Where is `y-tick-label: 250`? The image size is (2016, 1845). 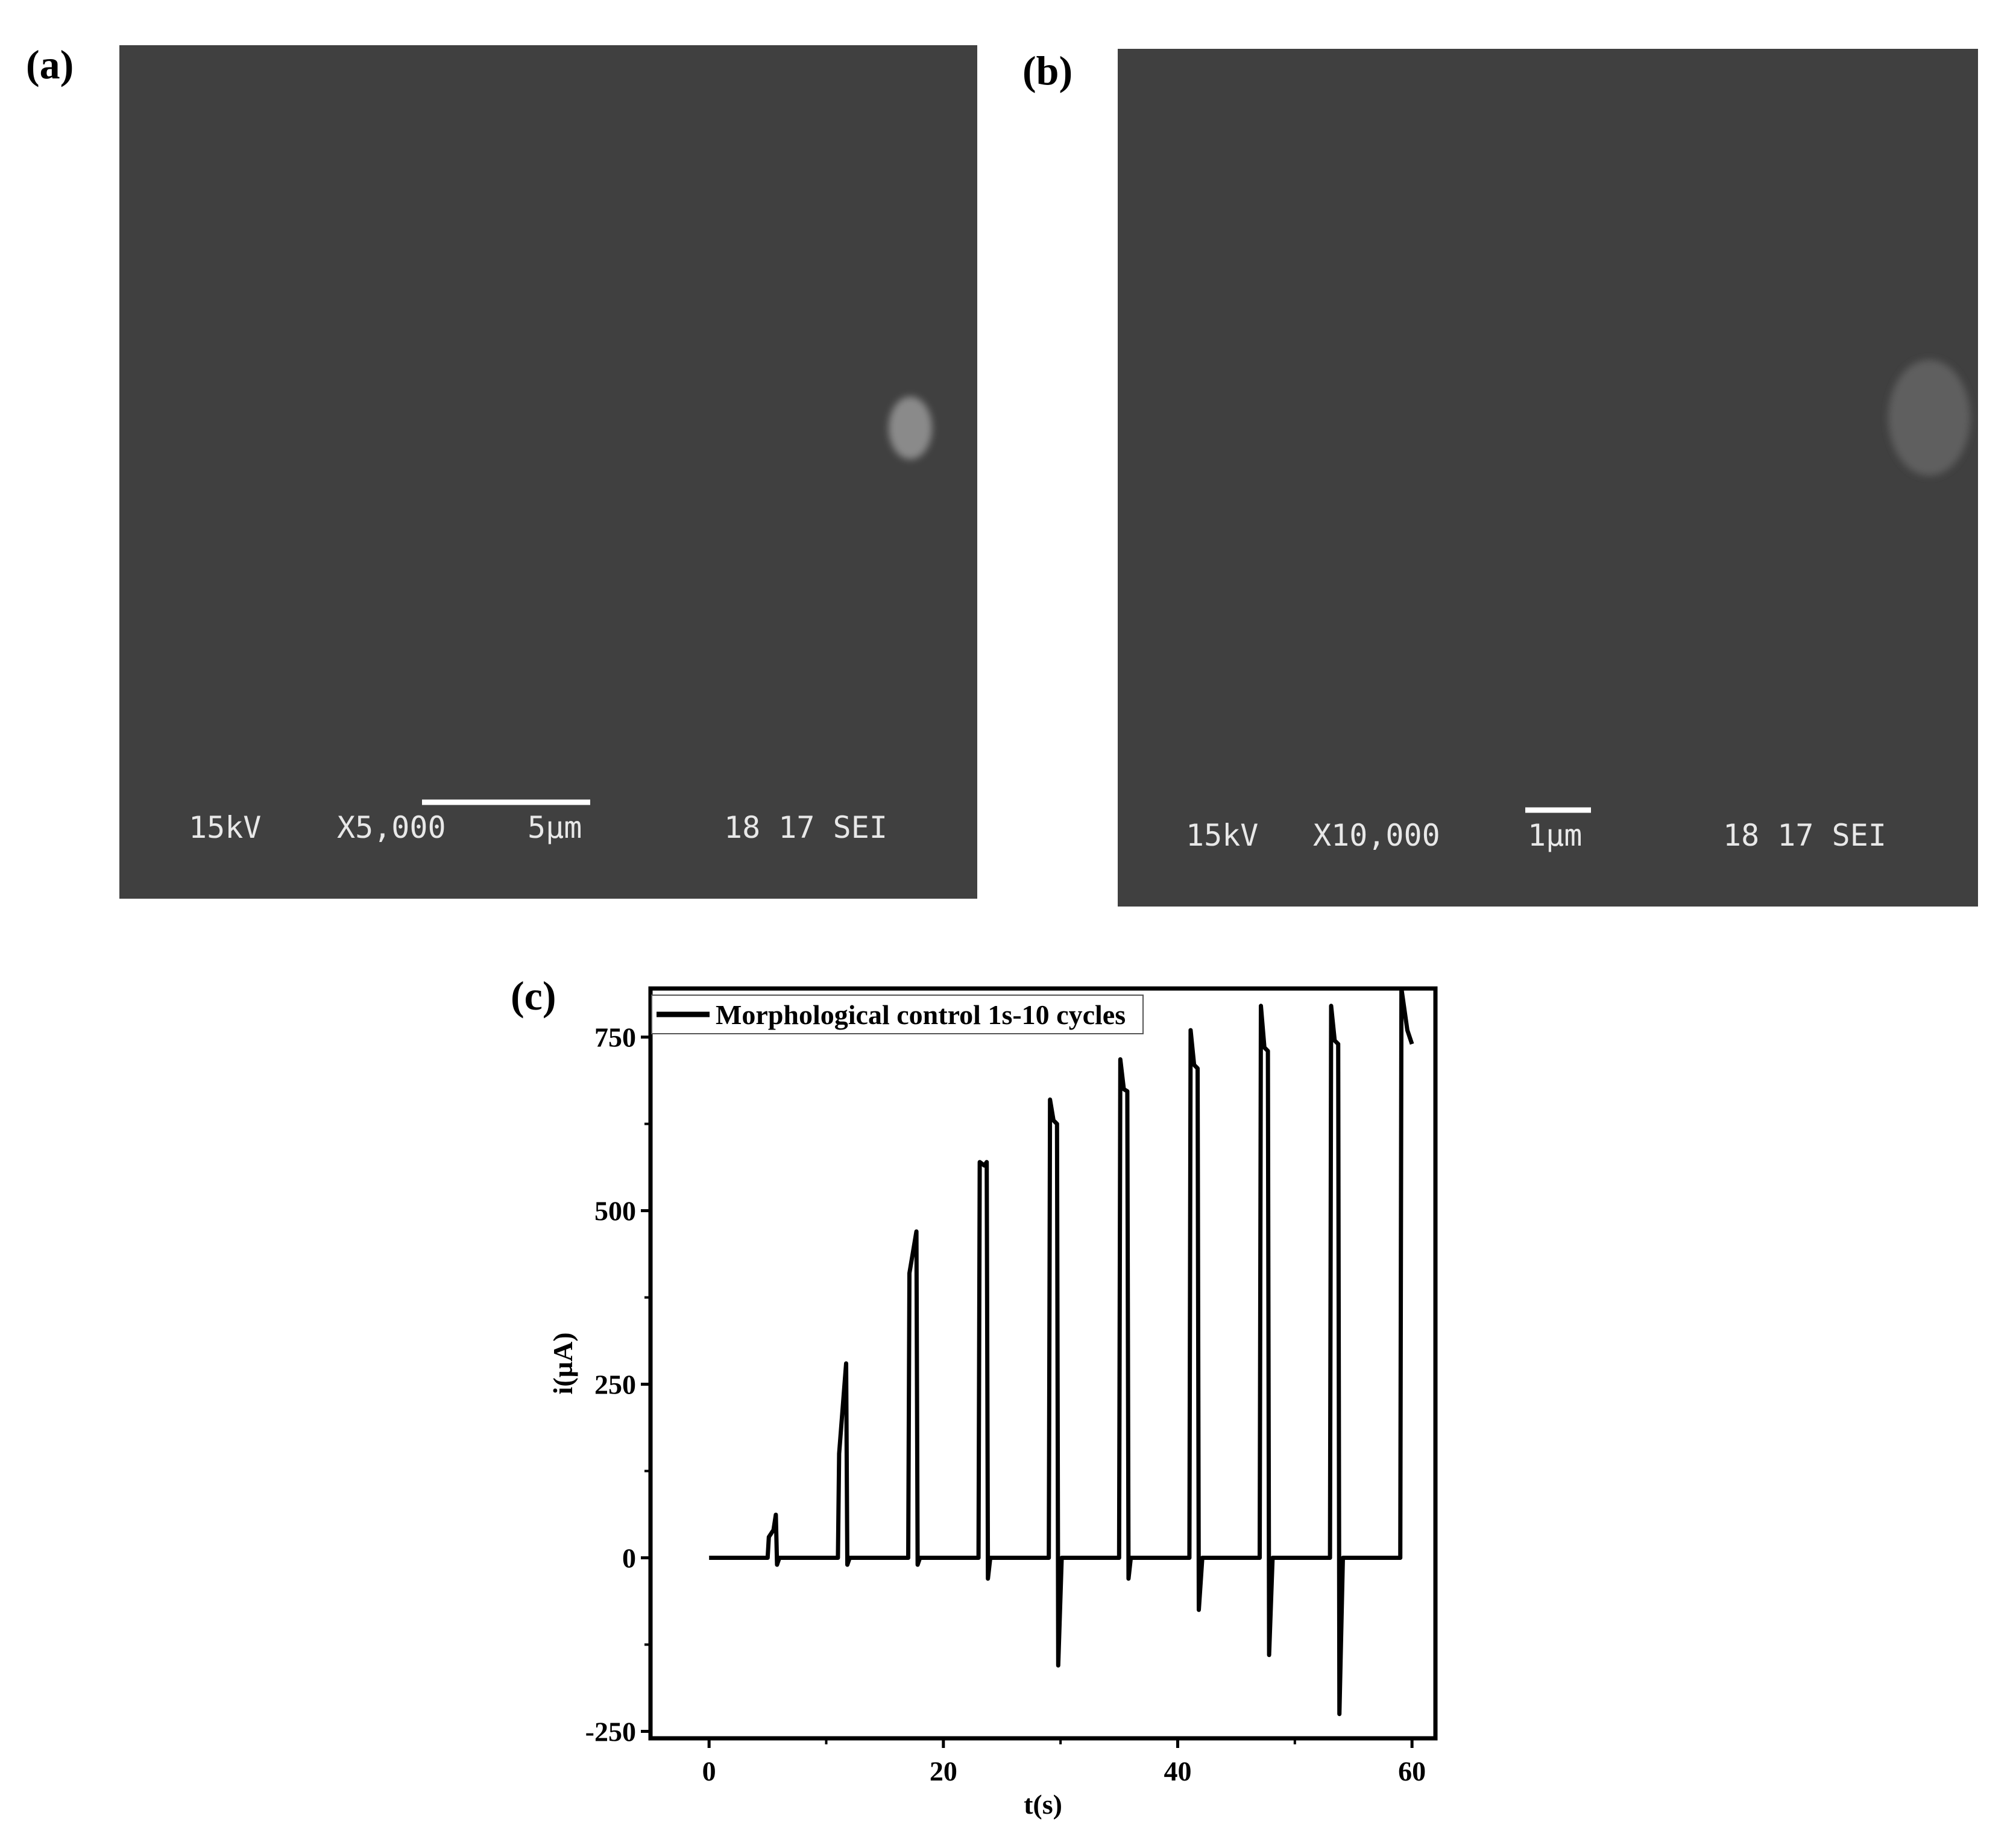
y-tick-label: 250 is located at coordinates (615, 1384).